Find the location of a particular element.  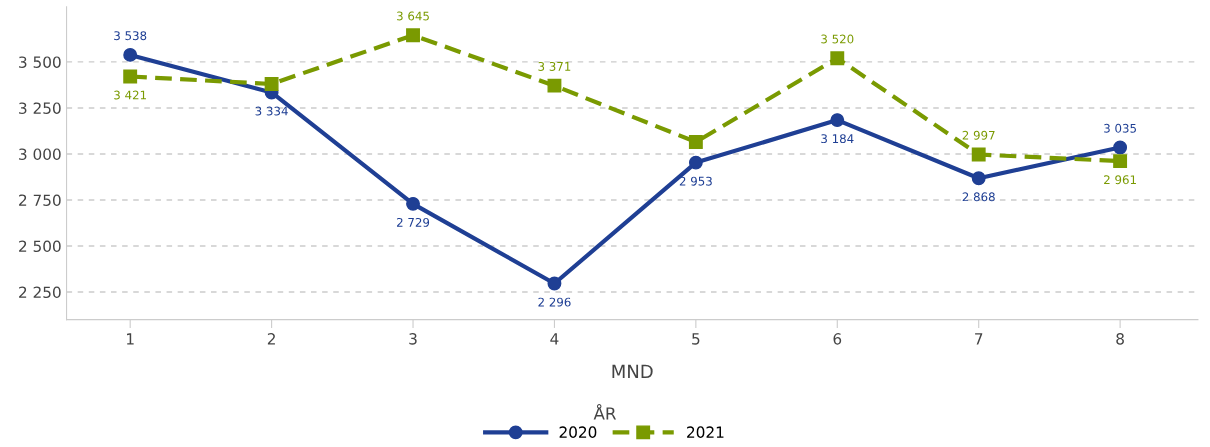

x-tick-label: 7 is located at coordinates (979, 339).